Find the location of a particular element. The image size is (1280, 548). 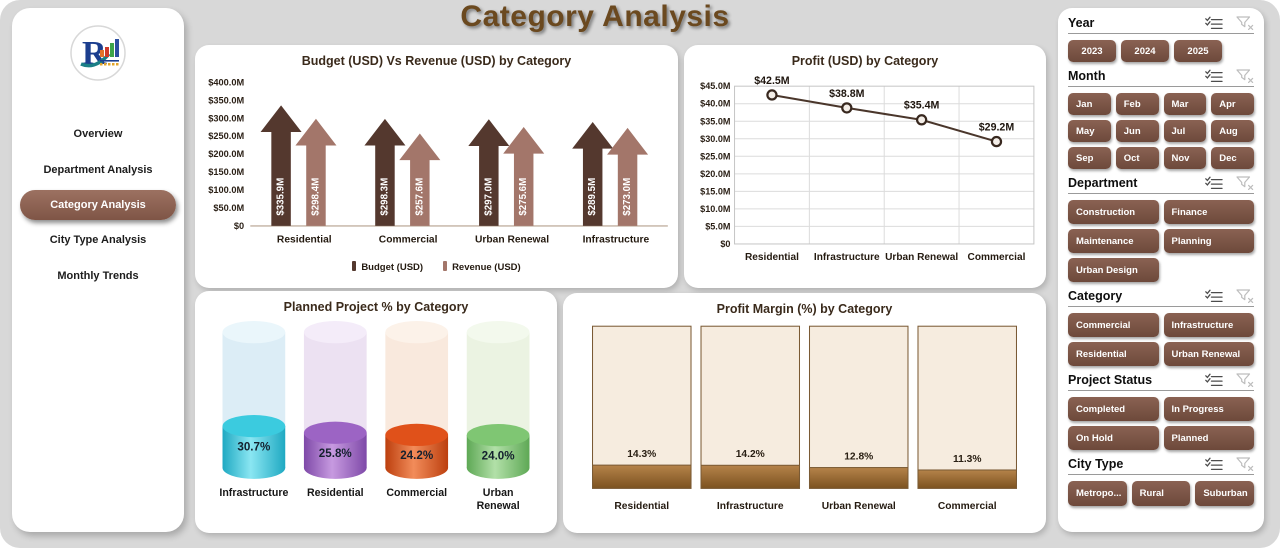

profit-margin-chart-title: Profit Margin (%) by Category is located at coordinates (804, 309).